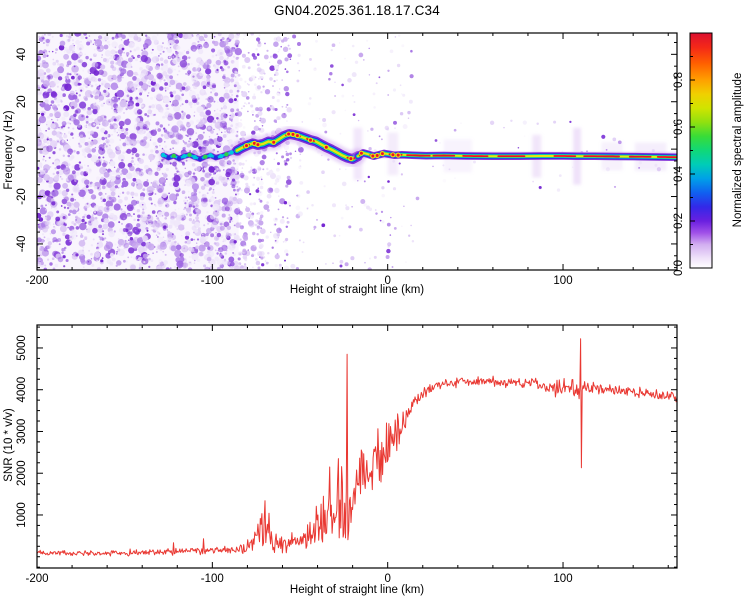  What do you see at coordinates (357, 590) in the screenshot?
I see `snr-x-axis-label: Height of straight line (km)` at bounding box center [357, 590].